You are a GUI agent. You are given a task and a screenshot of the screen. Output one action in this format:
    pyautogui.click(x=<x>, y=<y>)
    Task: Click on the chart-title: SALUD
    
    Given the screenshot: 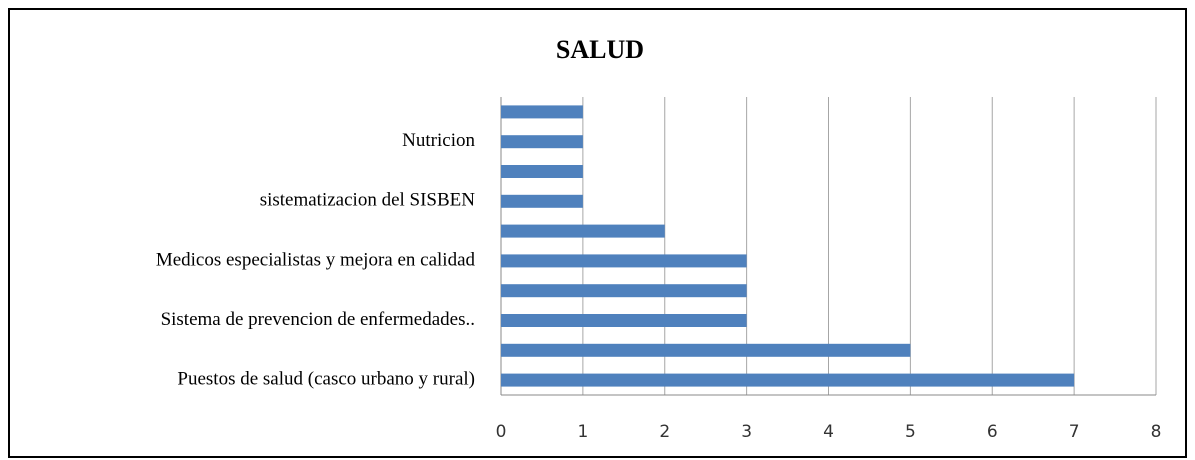 What is the action you would take?
    pyautogui.click(x=600, y=49)
    